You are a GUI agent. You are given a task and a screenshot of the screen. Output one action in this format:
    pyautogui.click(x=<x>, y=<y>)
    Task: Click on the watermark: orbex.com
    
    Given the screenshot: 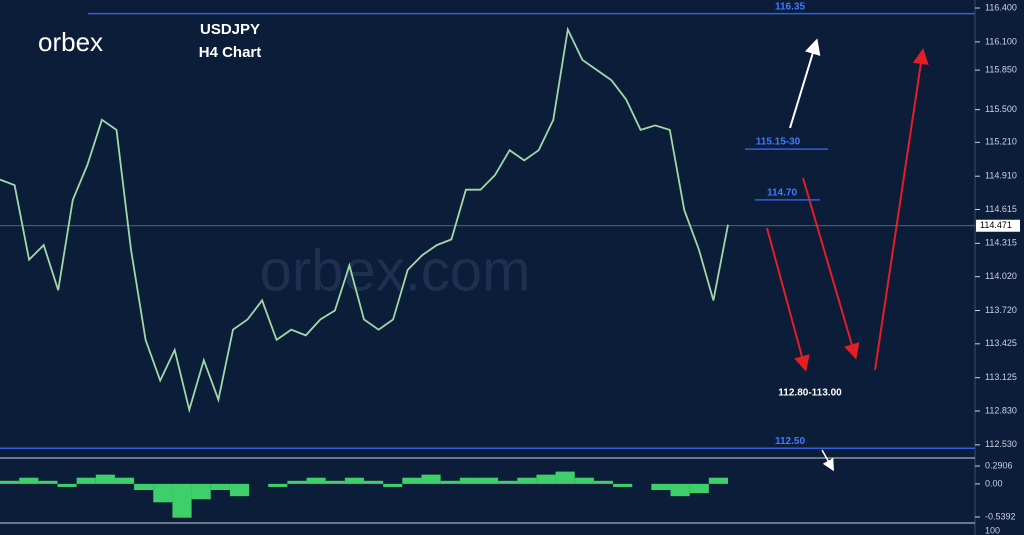 What is the action you would take?
    pyautogui.click(x=395, y=270)
    